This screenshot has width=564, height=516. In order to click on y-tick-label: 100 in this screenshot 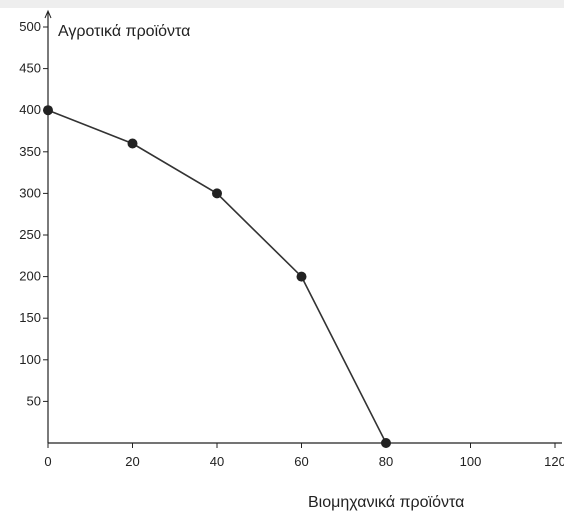, I will do `click(30, 359)`.